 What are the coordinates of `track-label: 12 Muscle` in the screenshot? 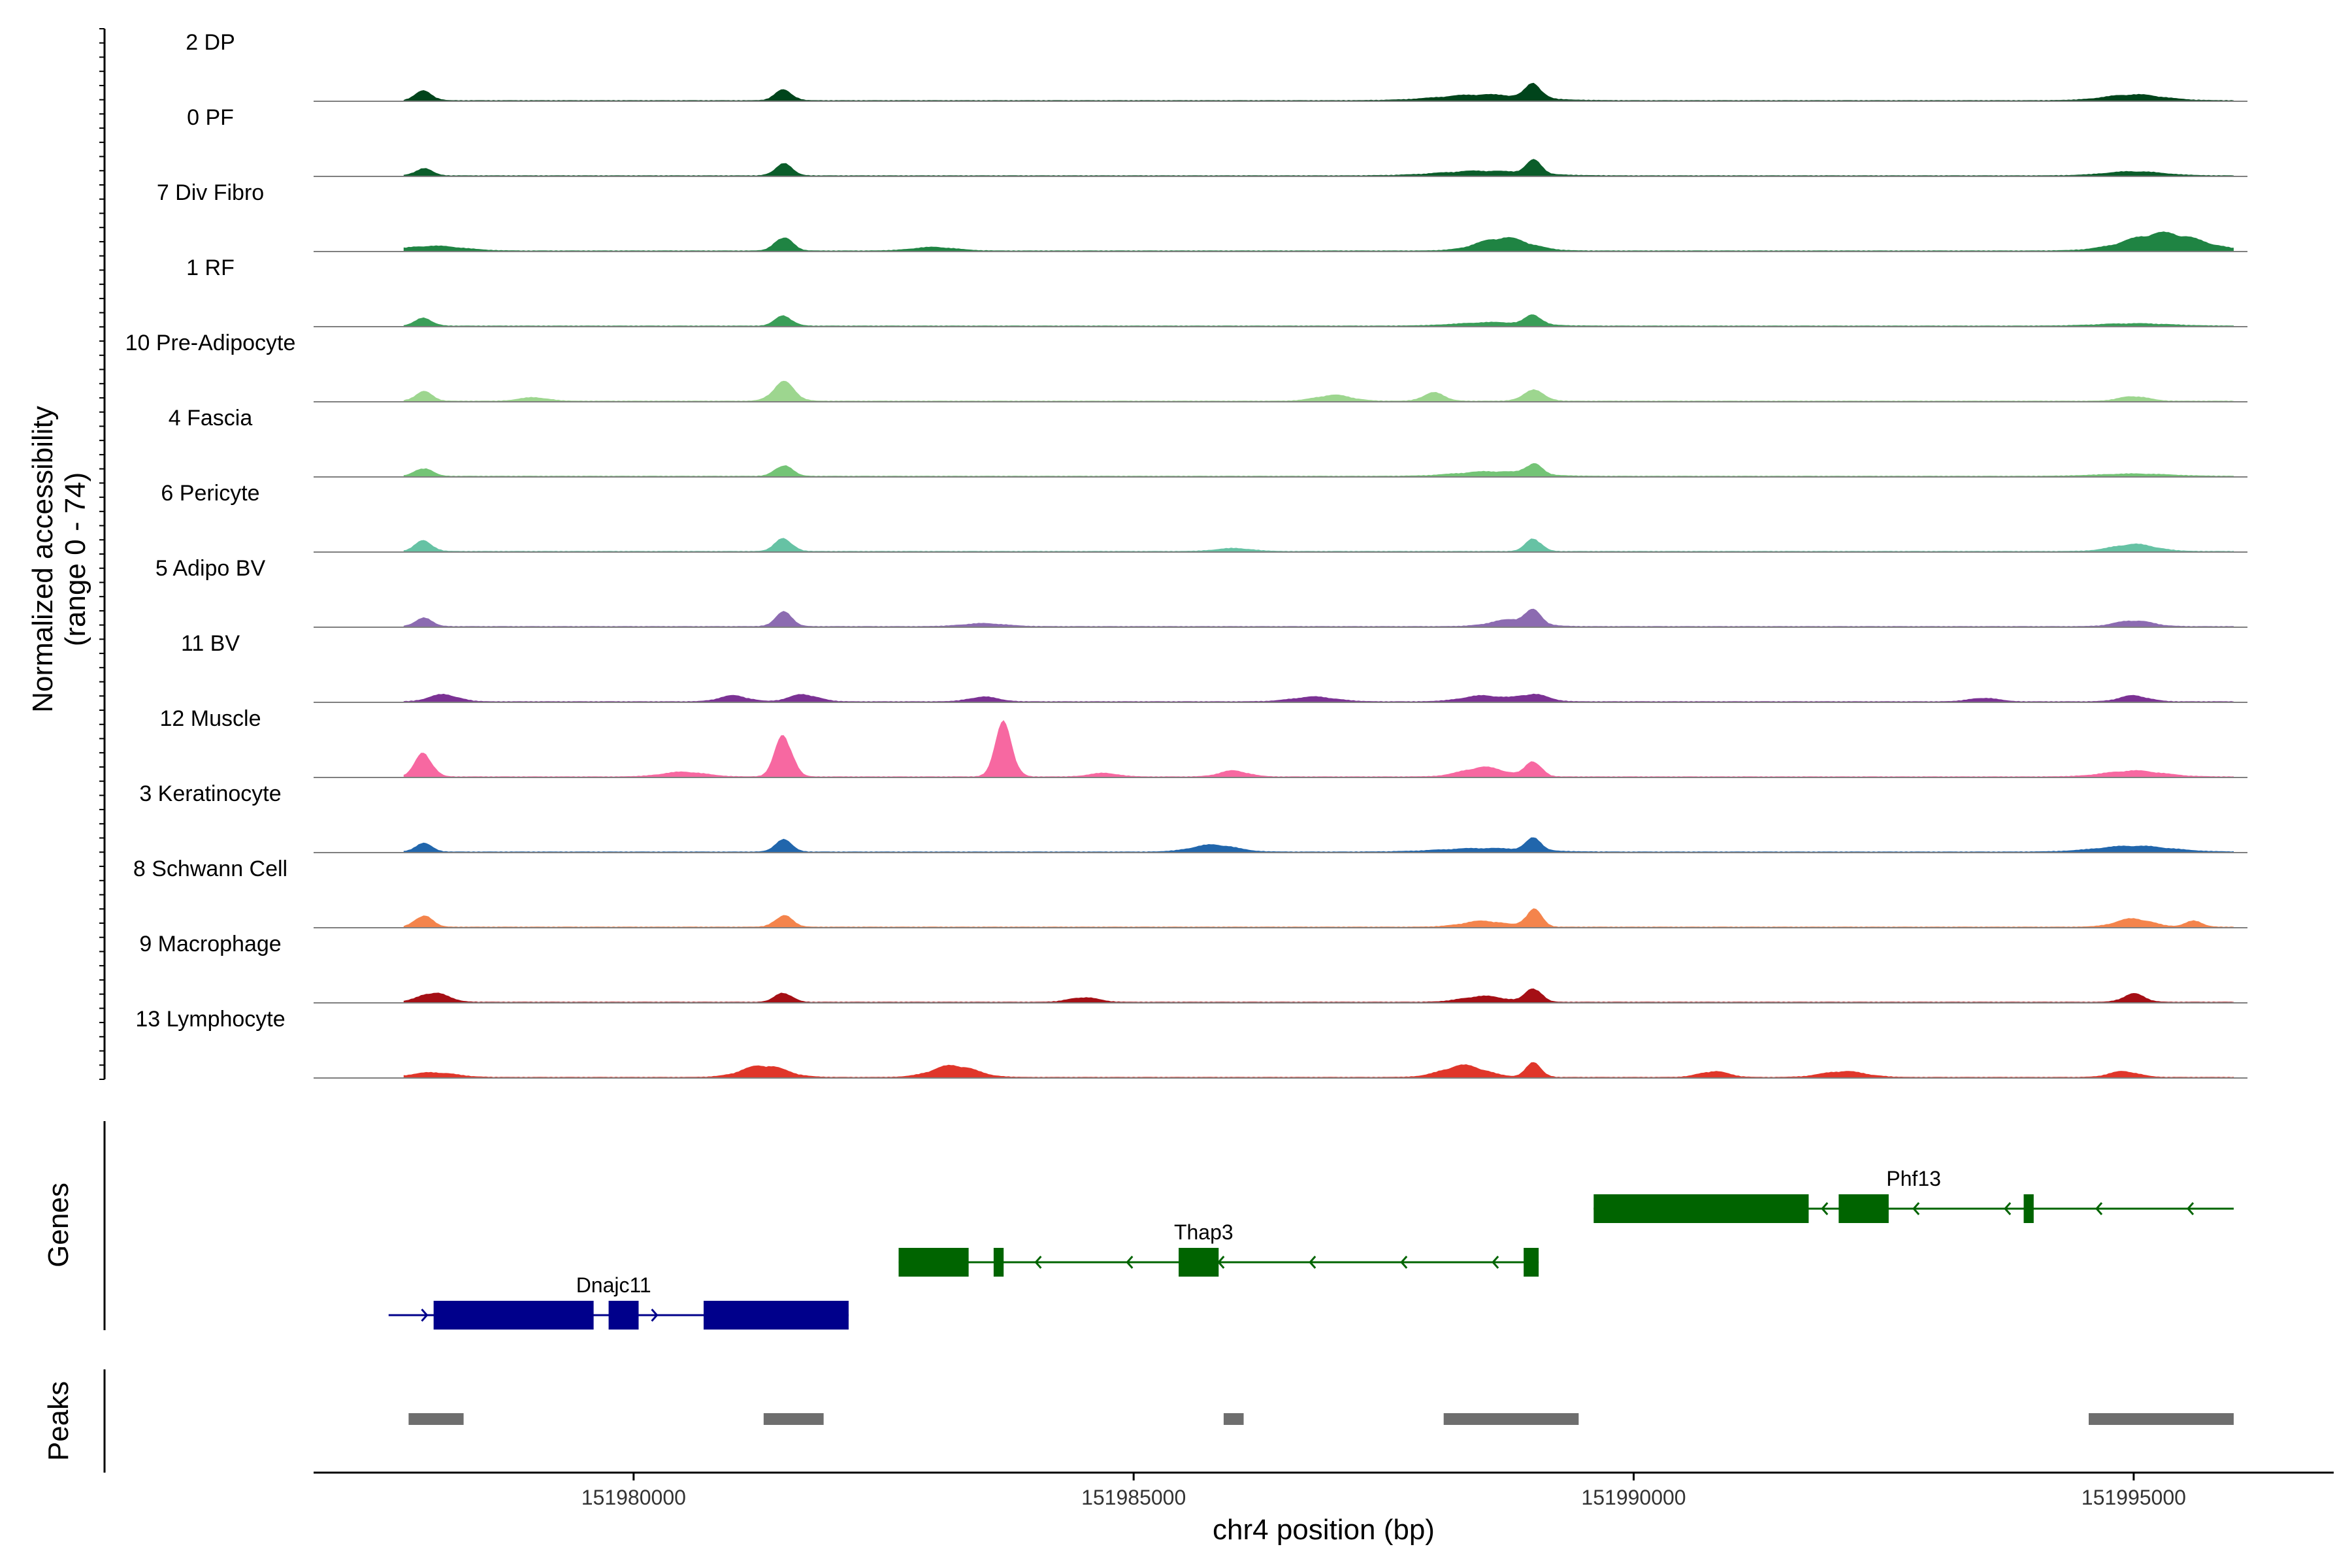 It's located at (210, 718).